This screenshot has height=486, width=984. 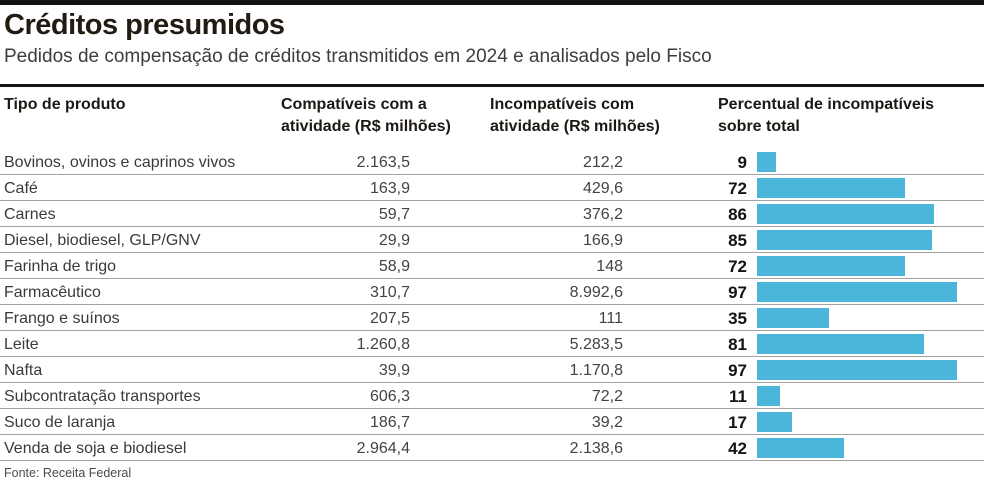 I want to click on percent-value: 86, so click(x=737, y=214).